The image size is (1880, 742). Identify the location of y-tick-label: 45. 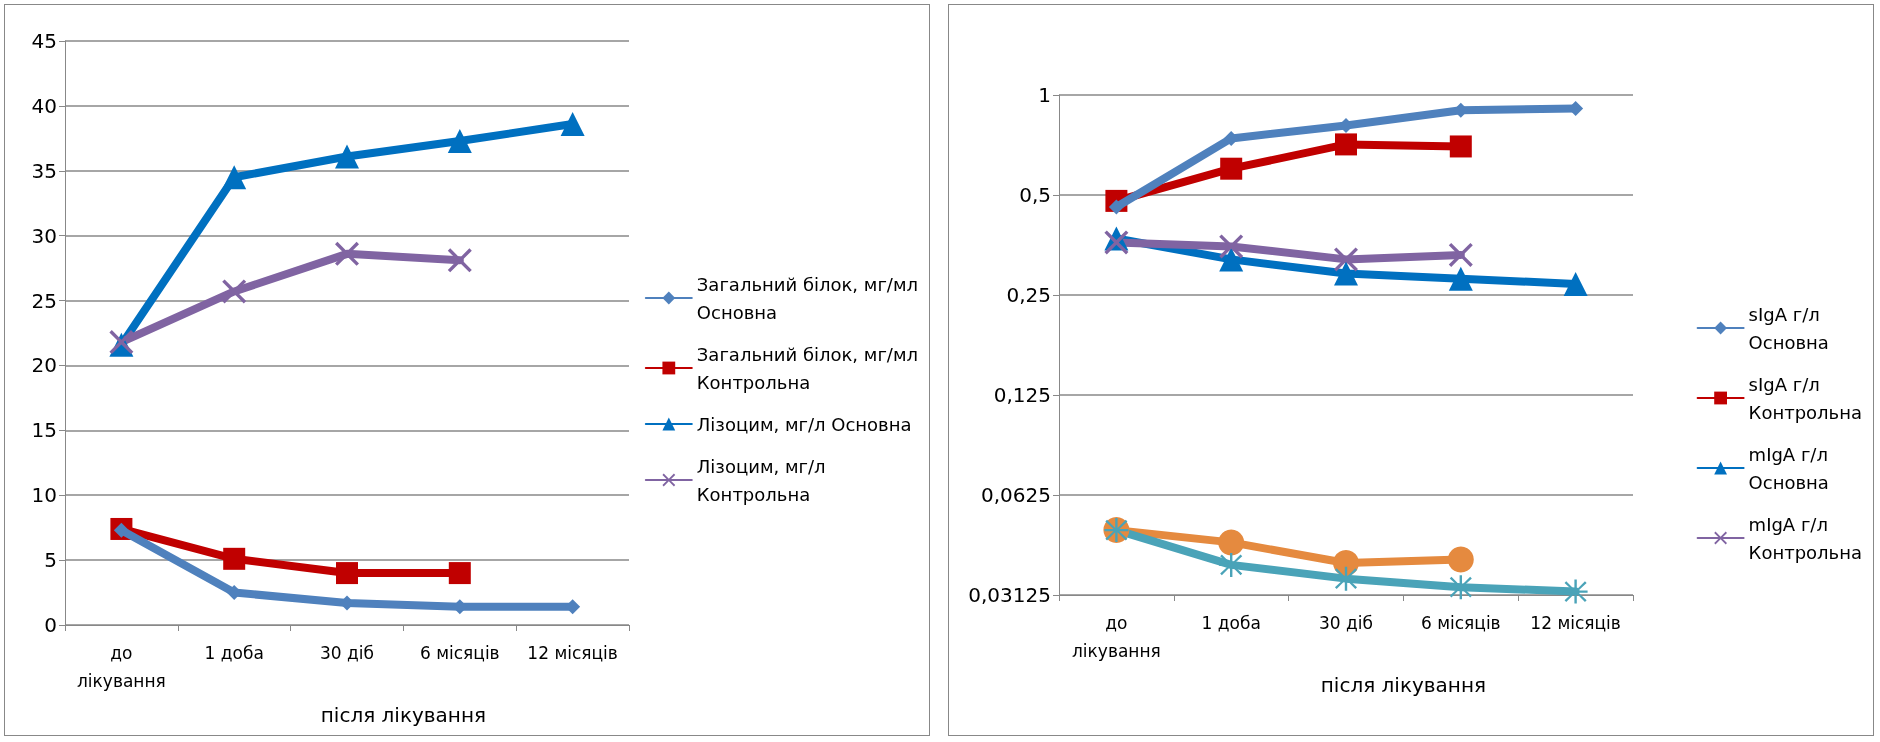
(44, 41).